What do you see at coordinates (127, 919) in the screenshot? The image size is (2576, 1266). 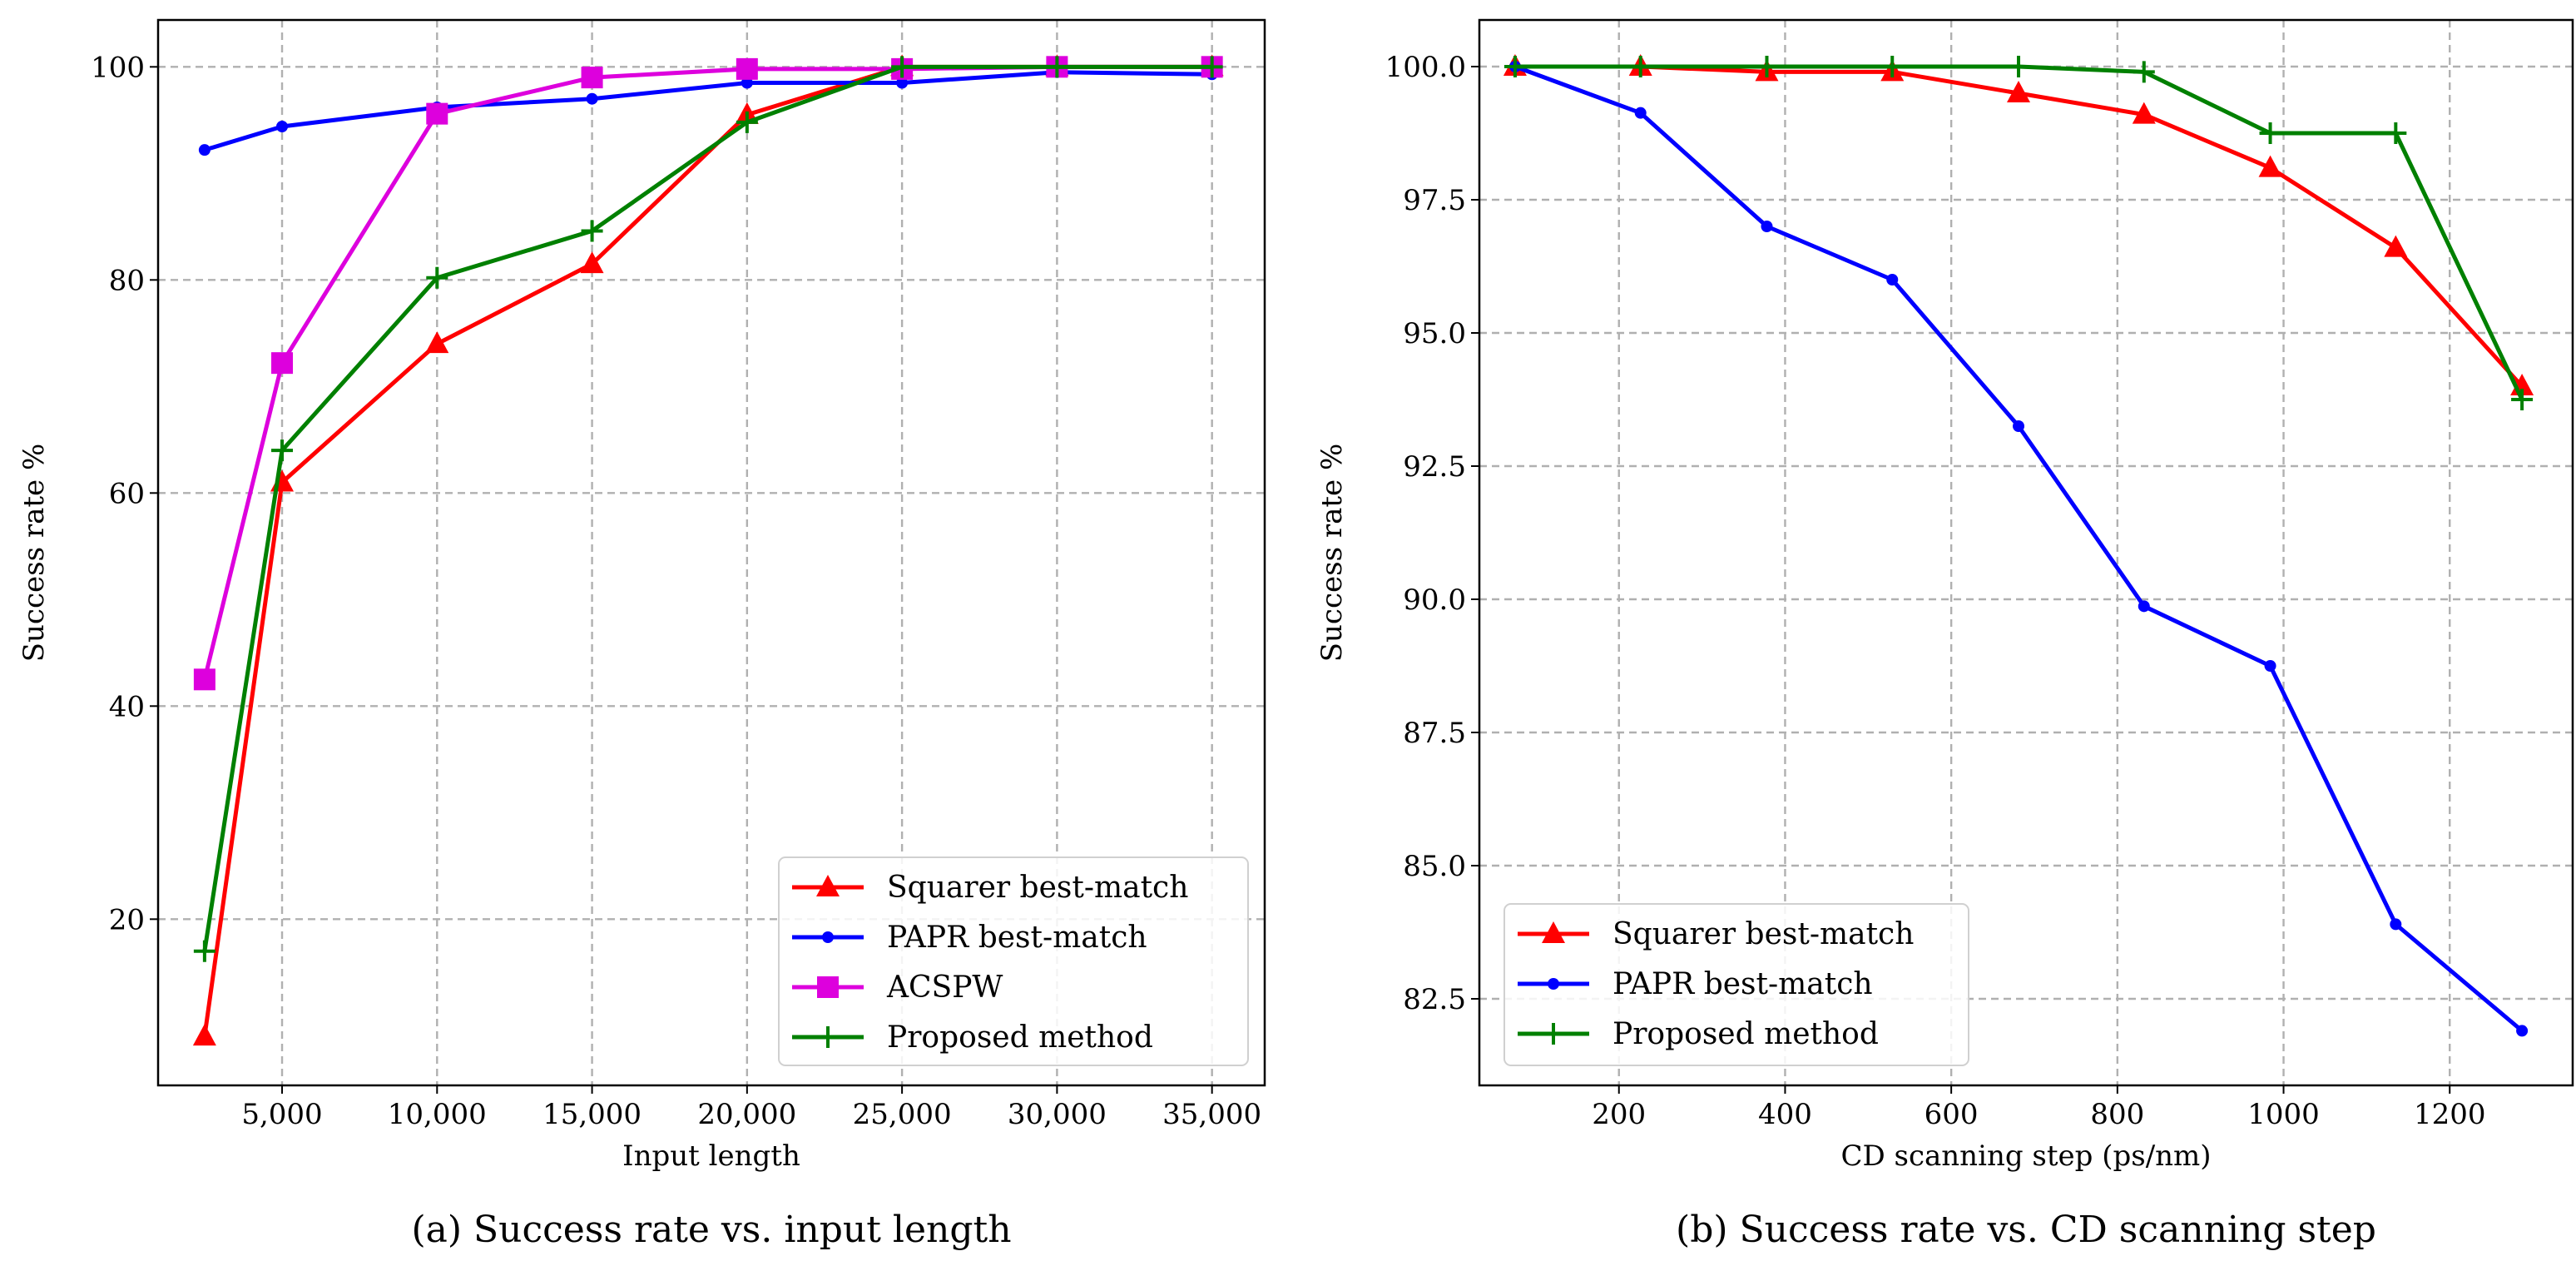 I see `y-tick-label: 20` at bounding box center [127, 919].